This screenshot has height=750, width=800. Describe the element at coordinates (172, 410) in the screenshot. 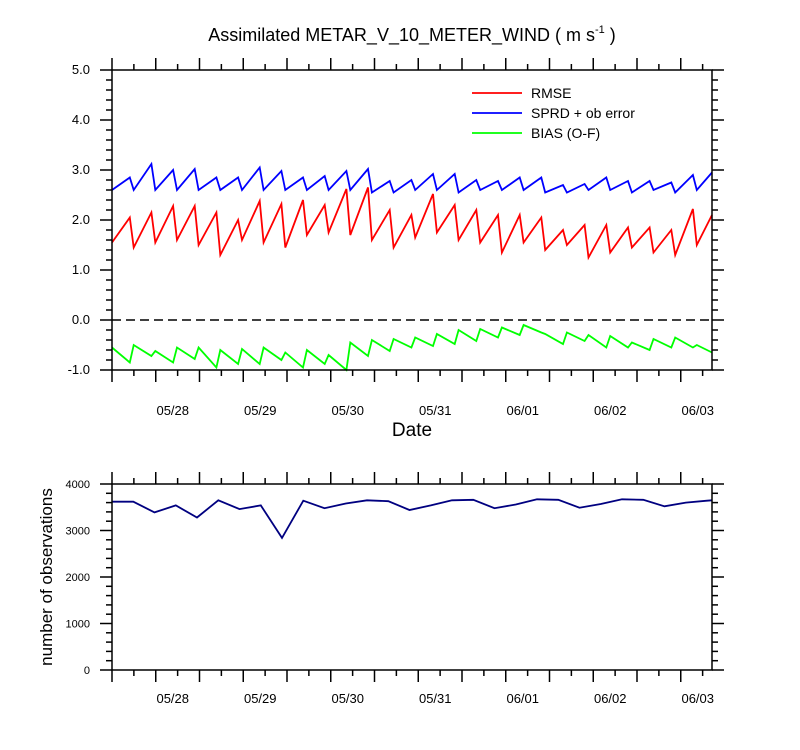

I see `top-x-tick-label: 05/28` at that location.